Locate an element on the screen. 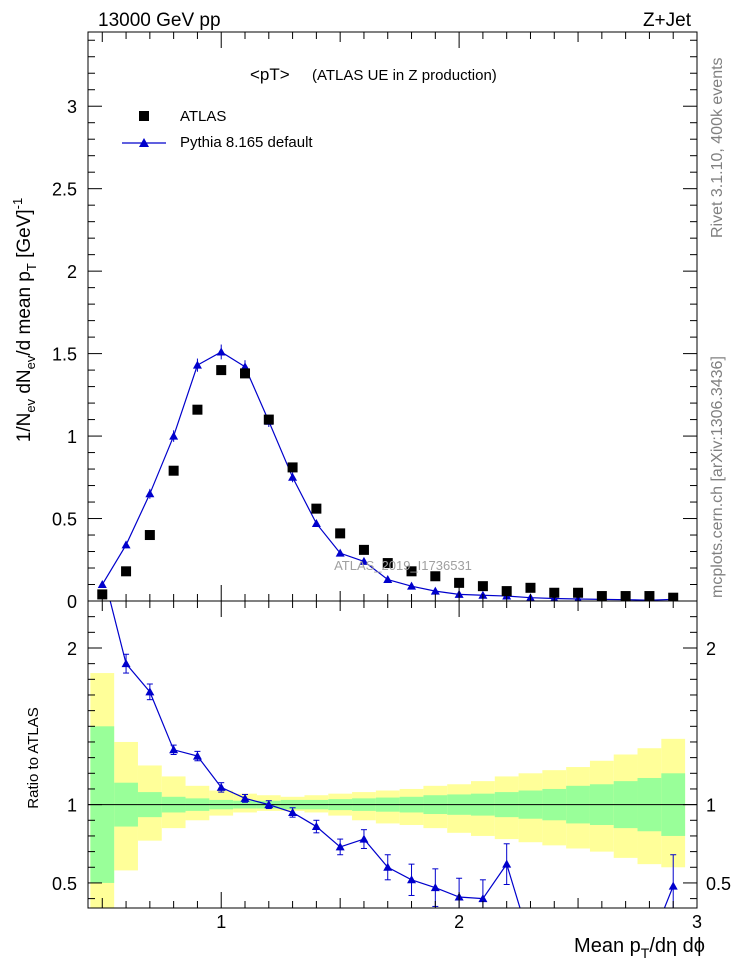 The height and width of the screenshot is (972, 746). header-process: Z+Jet is located at coordinates (667, 20).